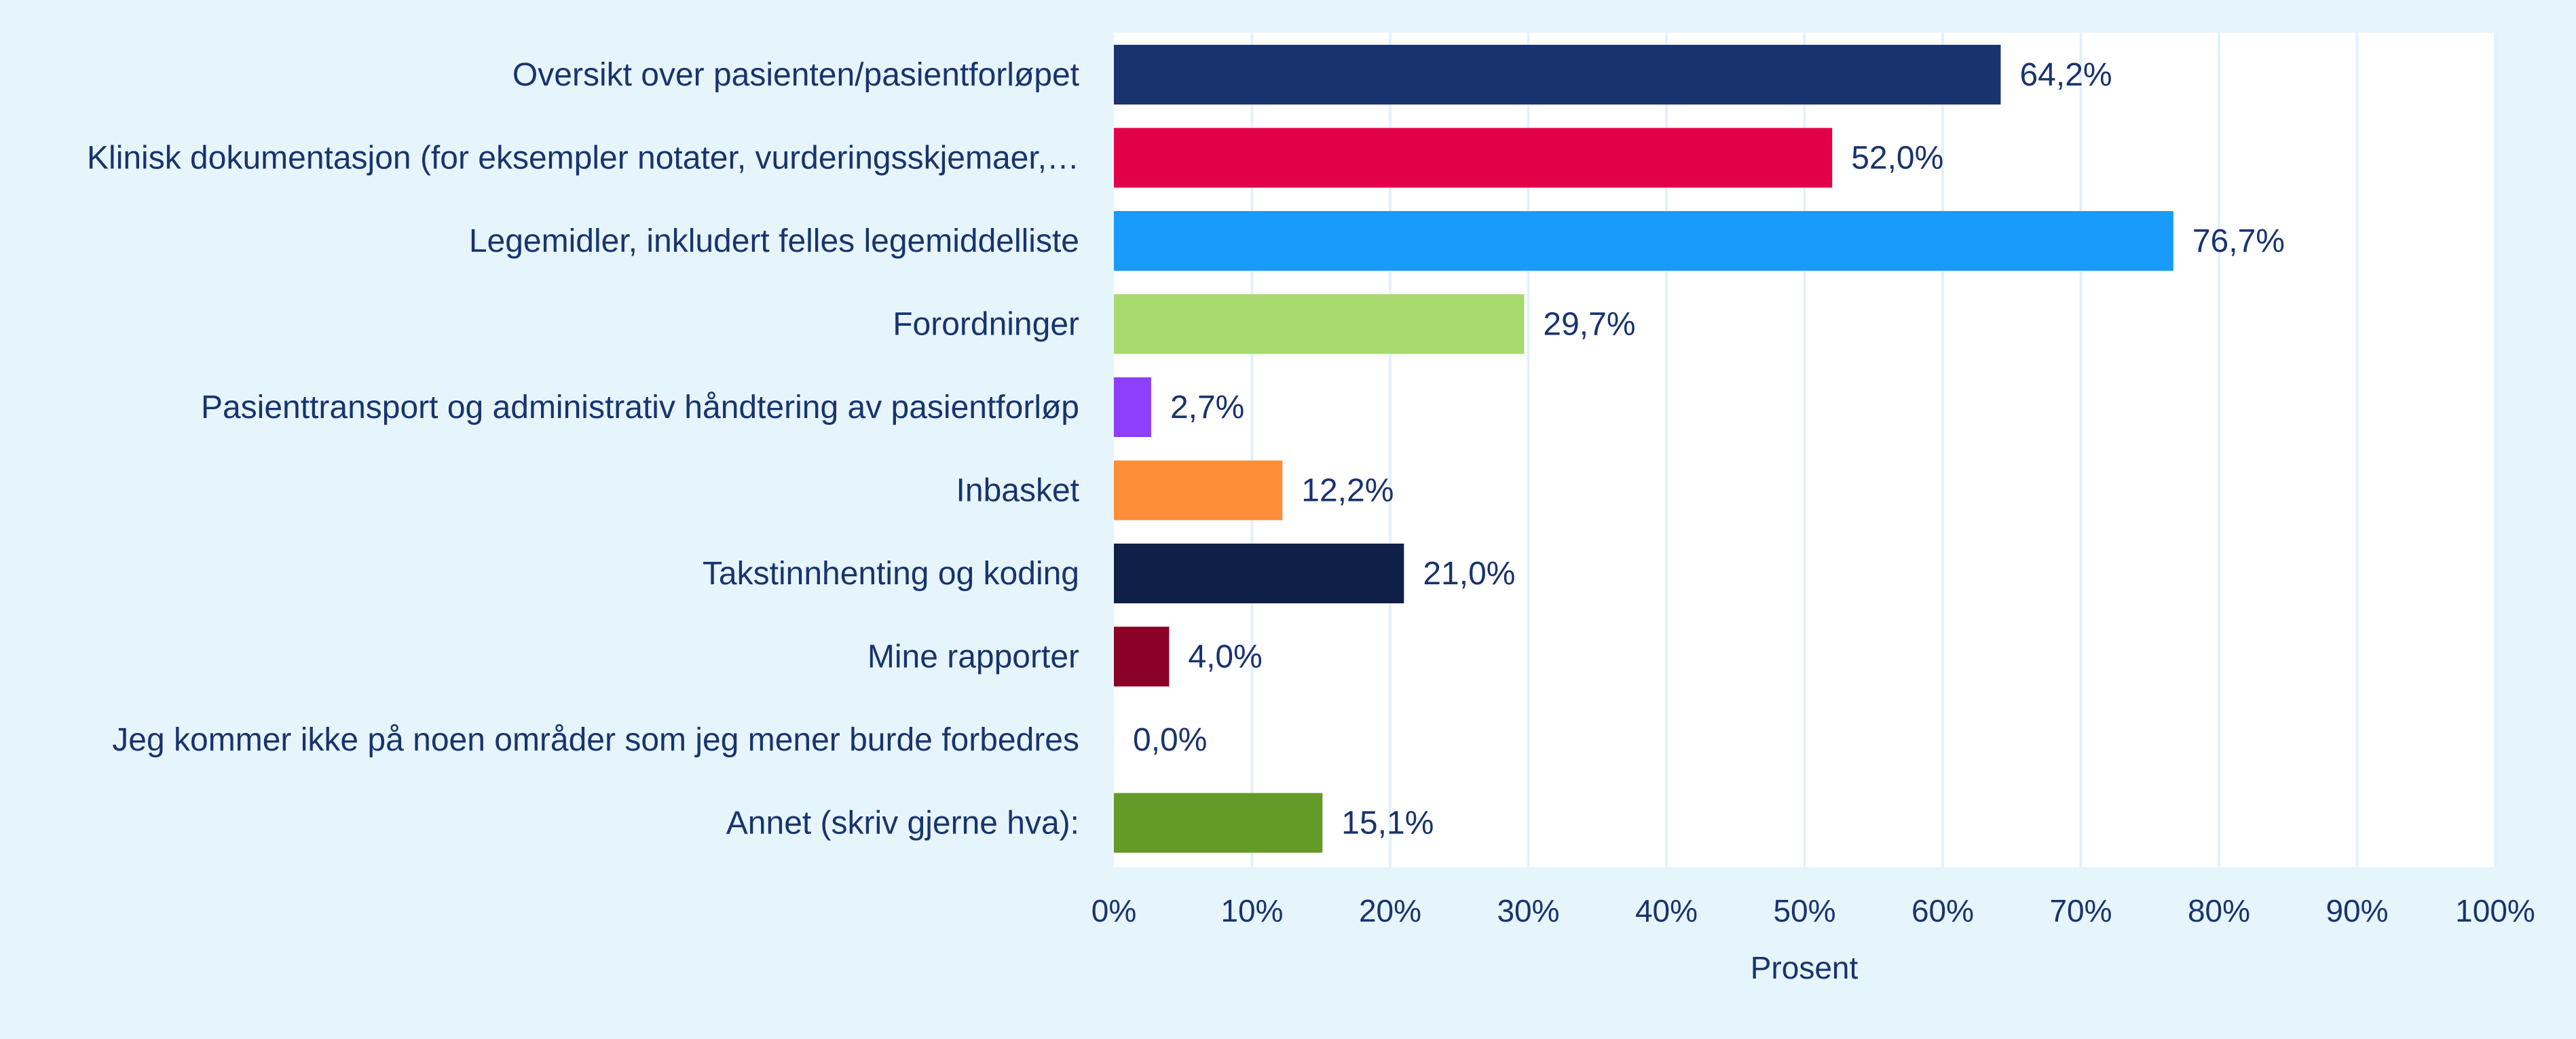 The width and height of the screenshot is (2576, 1039). What do you see at coordinates (1804, 910) in the screenshot?
I see `x-tick-label: 50%` at bounding box center [1804, 910].